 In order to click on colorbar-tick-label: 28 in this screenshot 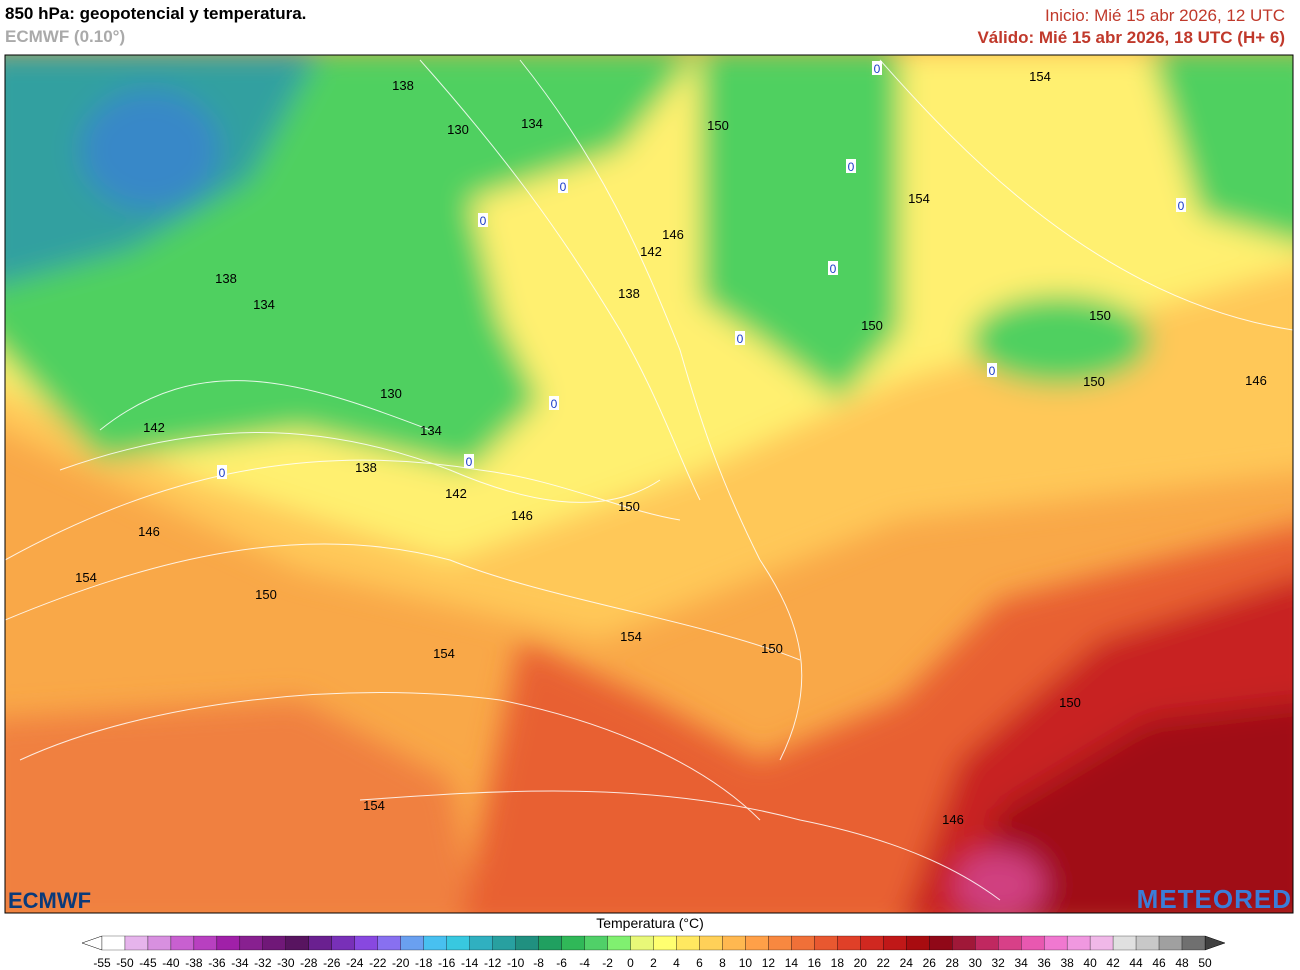, I will do `click(953, 963)`.